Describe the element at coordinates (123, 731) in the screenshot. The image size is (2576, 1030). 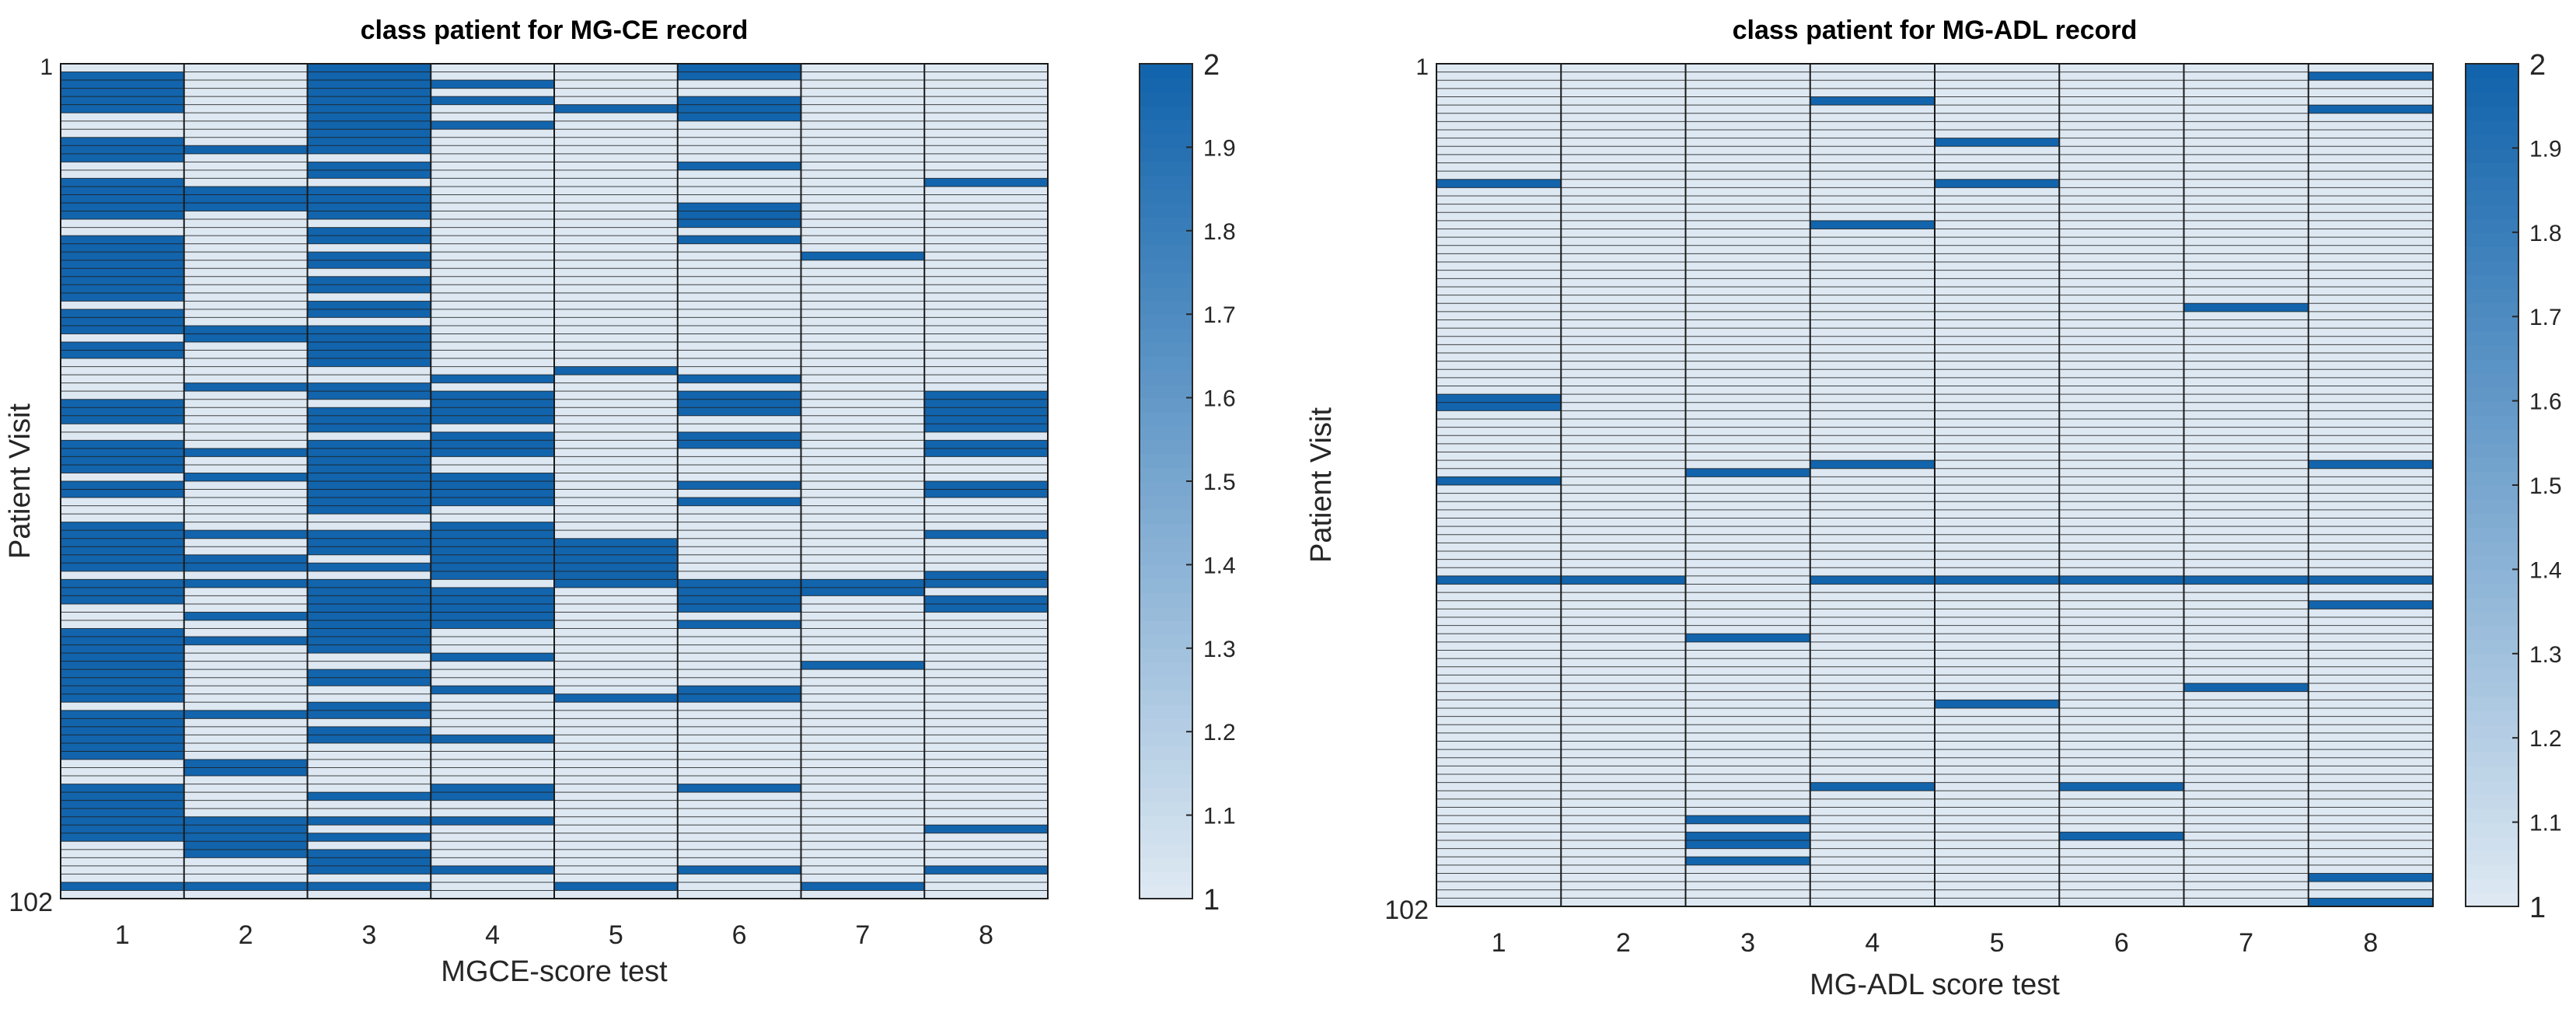
I see `heatmap-cell-col1-row82` at that location.